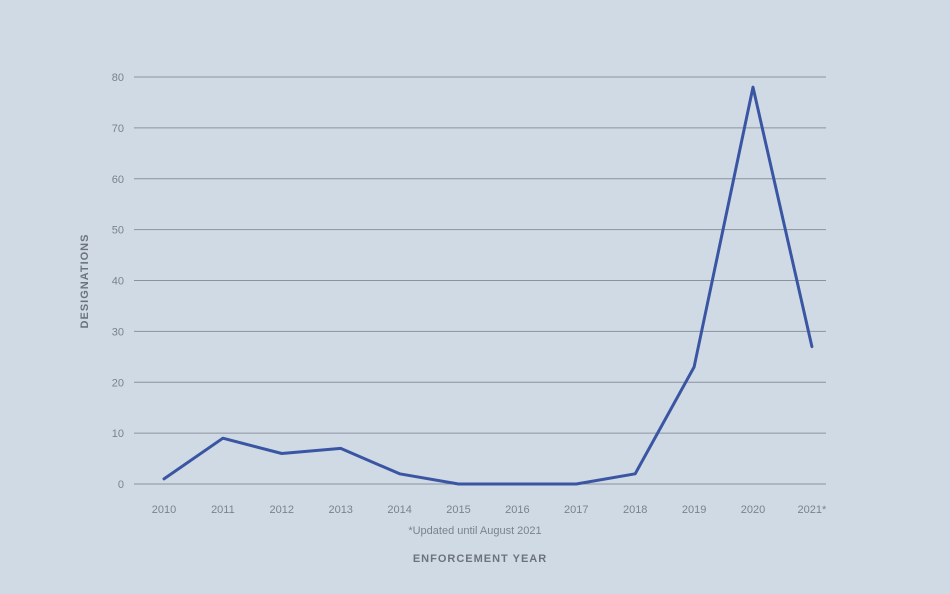 This screenshot has height=594, width=950. Describe the element at coordinates (118, 231) in the screenshot. I see `y-tick-label: 50` at that location.